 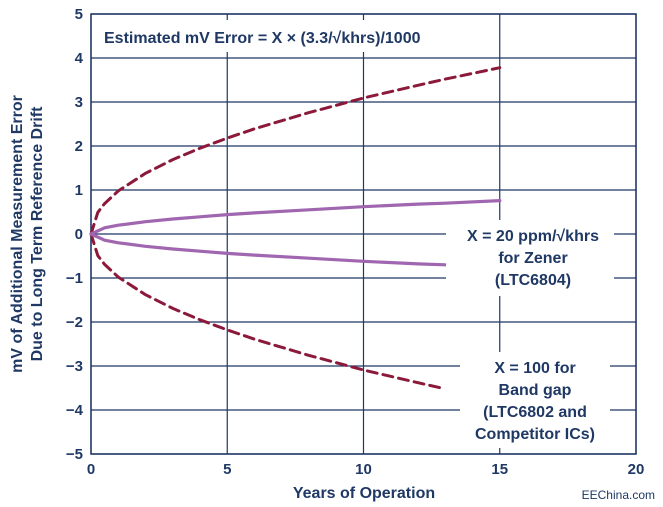 What do you see at coordinates (535, 412) in the screenshot?
I see `bandgap-label-line3: (LTC6802 and` at bounding box center [535, 412].